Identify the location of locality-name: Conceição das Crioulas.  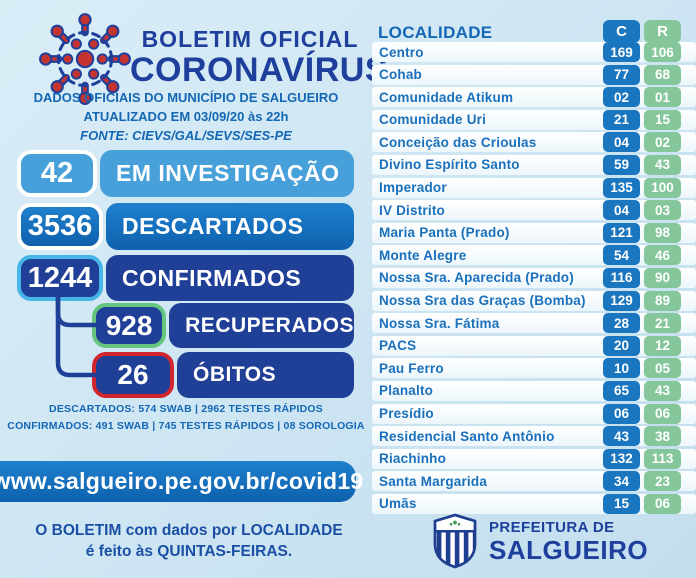
(458, 142).